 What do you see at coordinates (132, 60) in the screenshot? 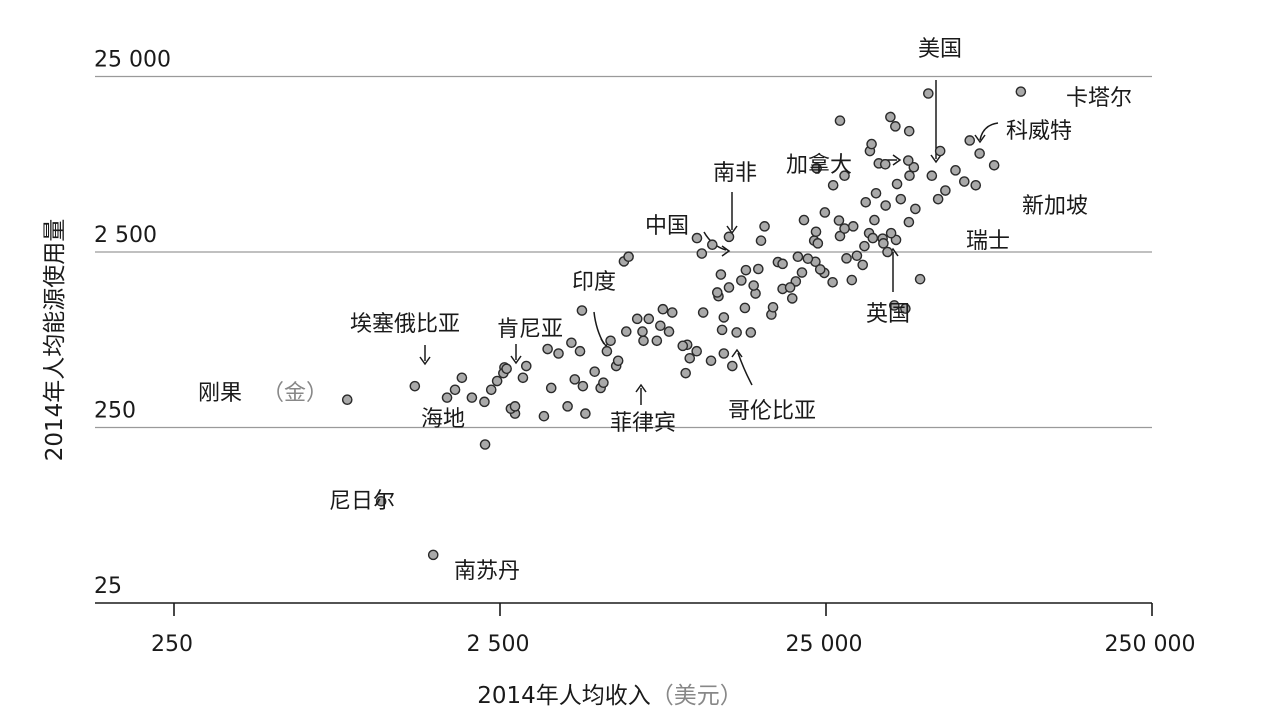
I see `y-tick-label: 25 000` at bounding box center [132, 60].